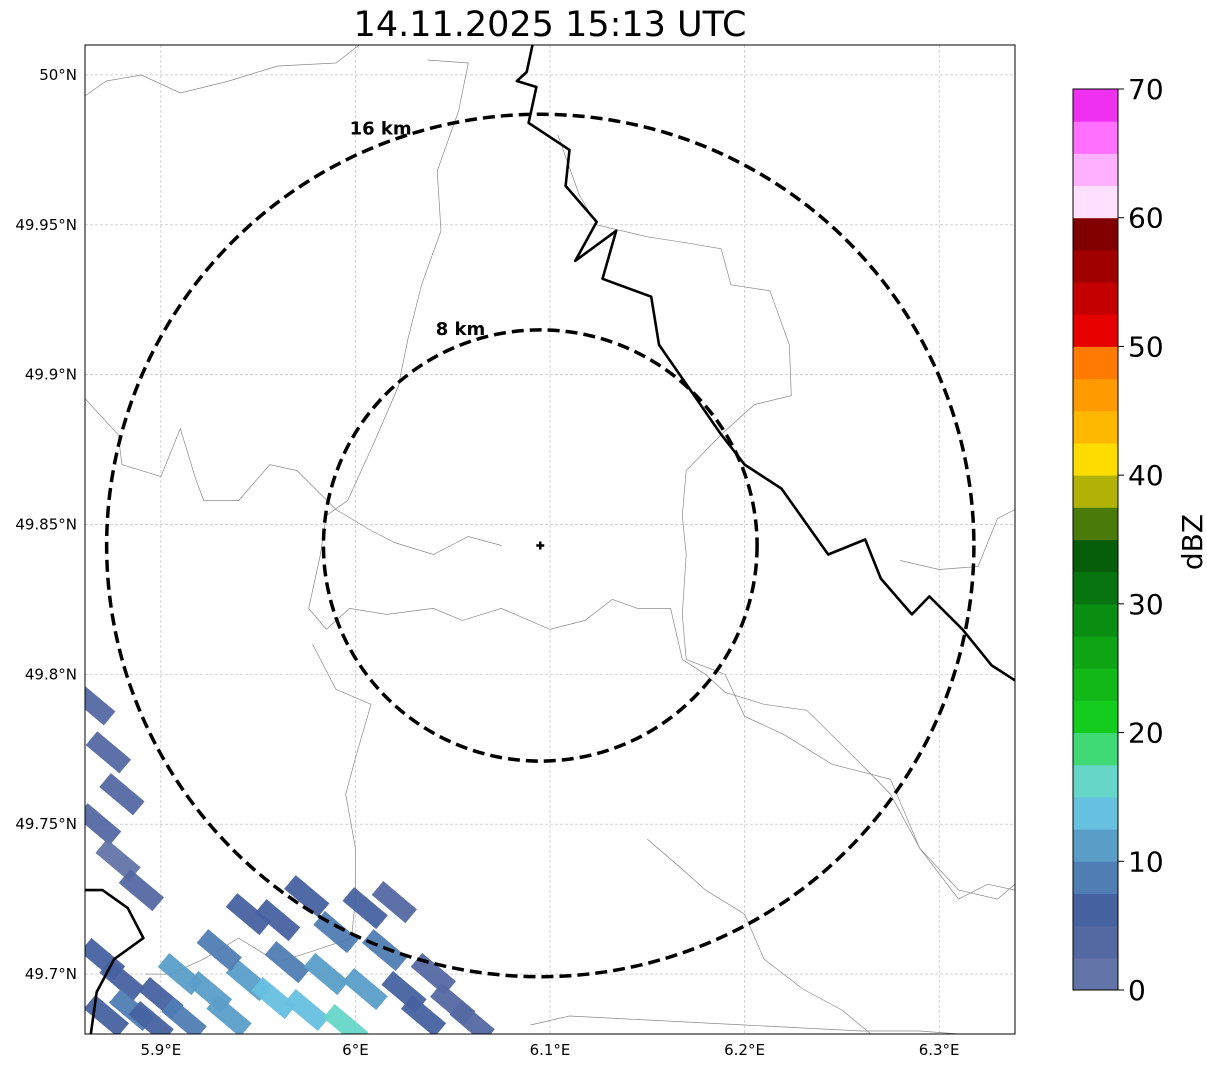  Describe the element at coordinates (1146, 346) in the screenshot. I see `colorbar-tick-label: 50` at that location.